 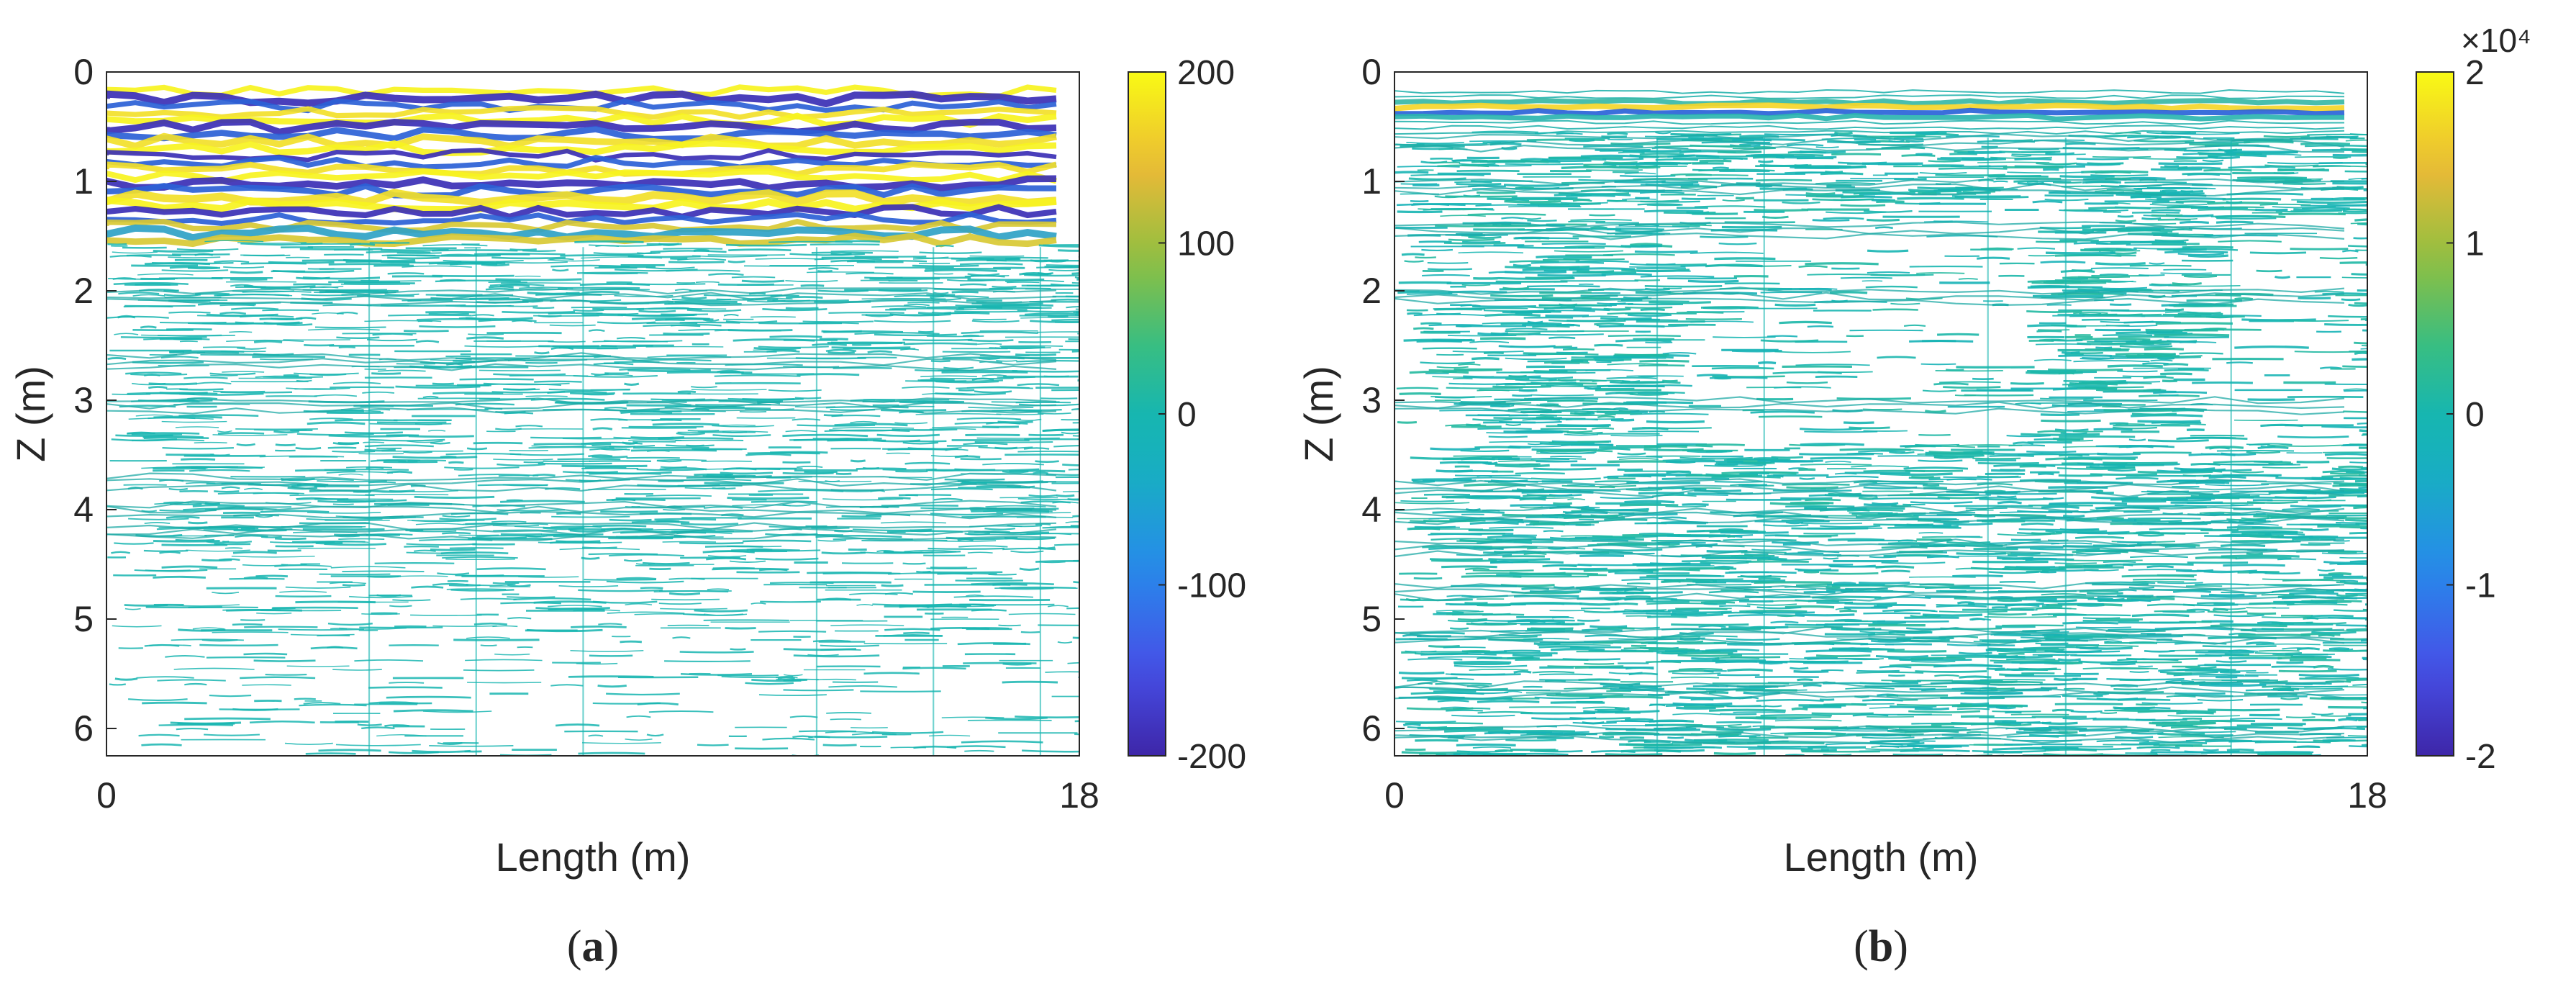 I want to click on panel-label: (a), so click(x=593, y=947).